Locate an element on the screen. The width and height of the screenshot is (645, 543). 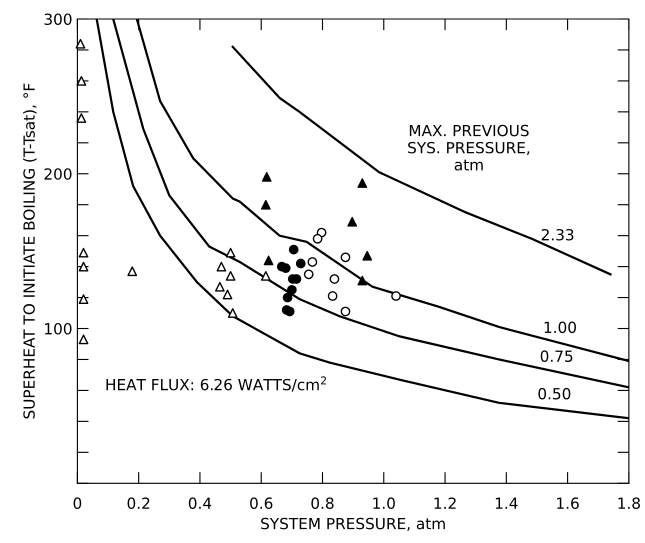
y-axis-title: SUPERHEAT TO INITIATE BOILING (T-Tsat), °F is located at coordinates (30, 251).